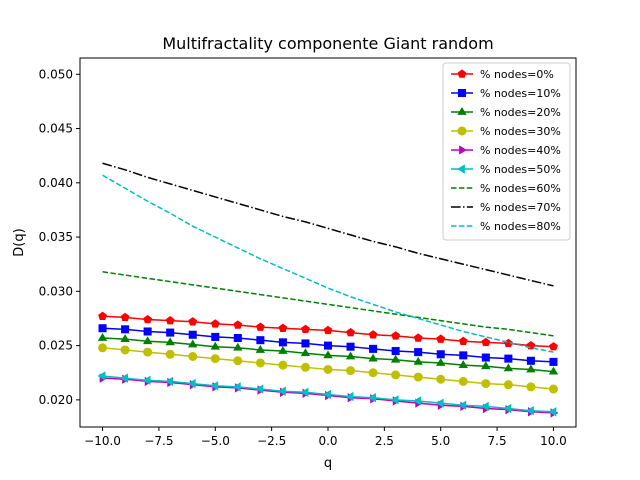 The height and width of the screenshot is (480, 640). Describe the element at coordinates (520, 131) in the screenshot. I see `legend-label-nodes-30: % nodes=30%` at that location.